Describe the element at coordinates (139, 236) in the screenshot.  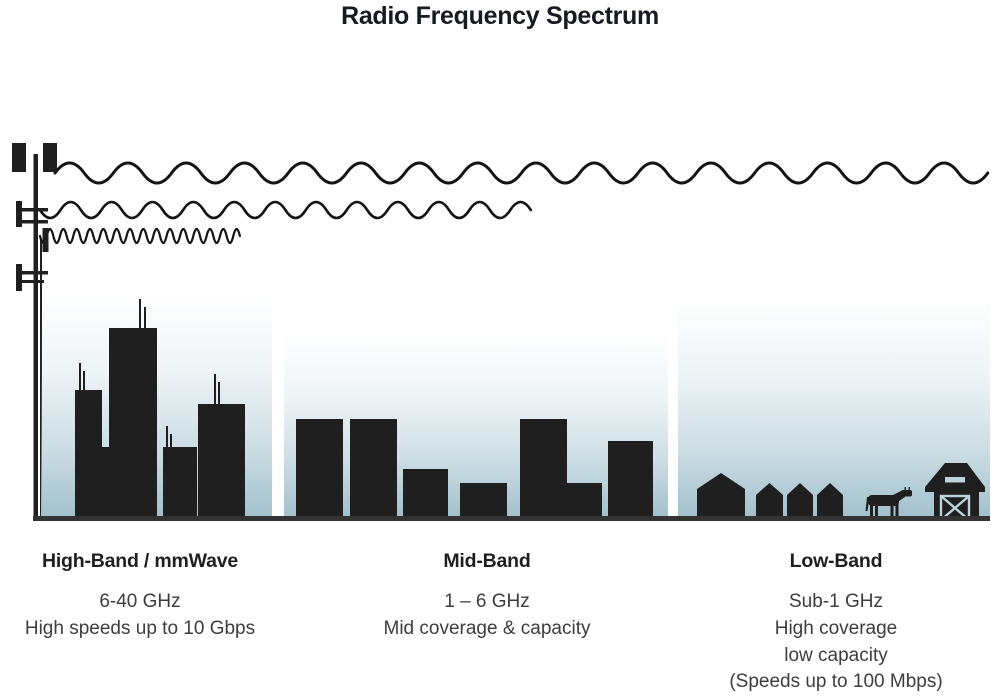
I see `short-wavelength-wave-icon` at that location.